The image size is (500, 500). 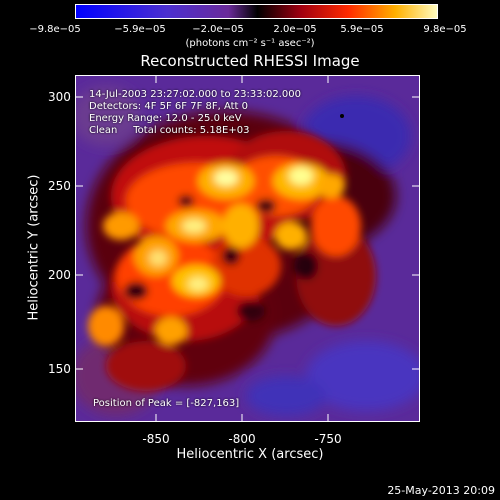 I want to click on colorbar, so click(x=256, y=11).